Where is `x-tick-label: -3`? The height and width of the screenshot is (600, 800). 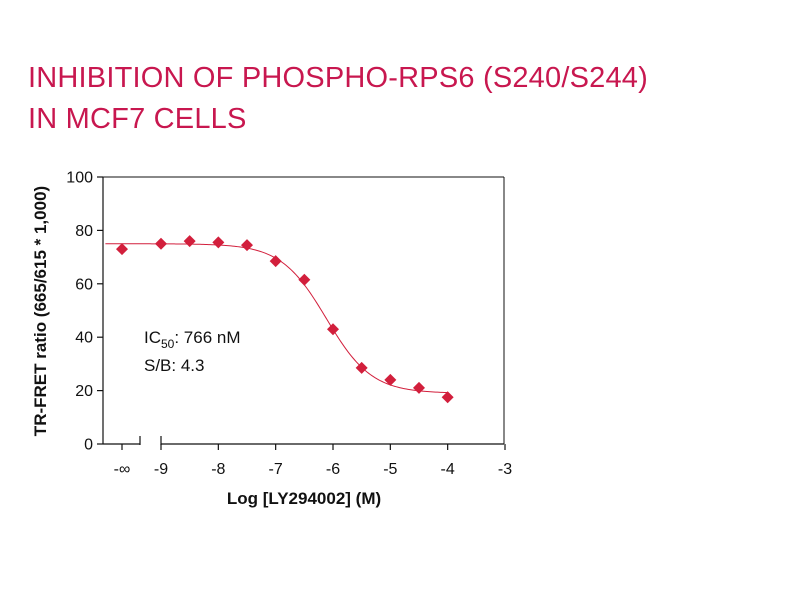 x-tick-label: -3 is located at coordinates (505, 469).